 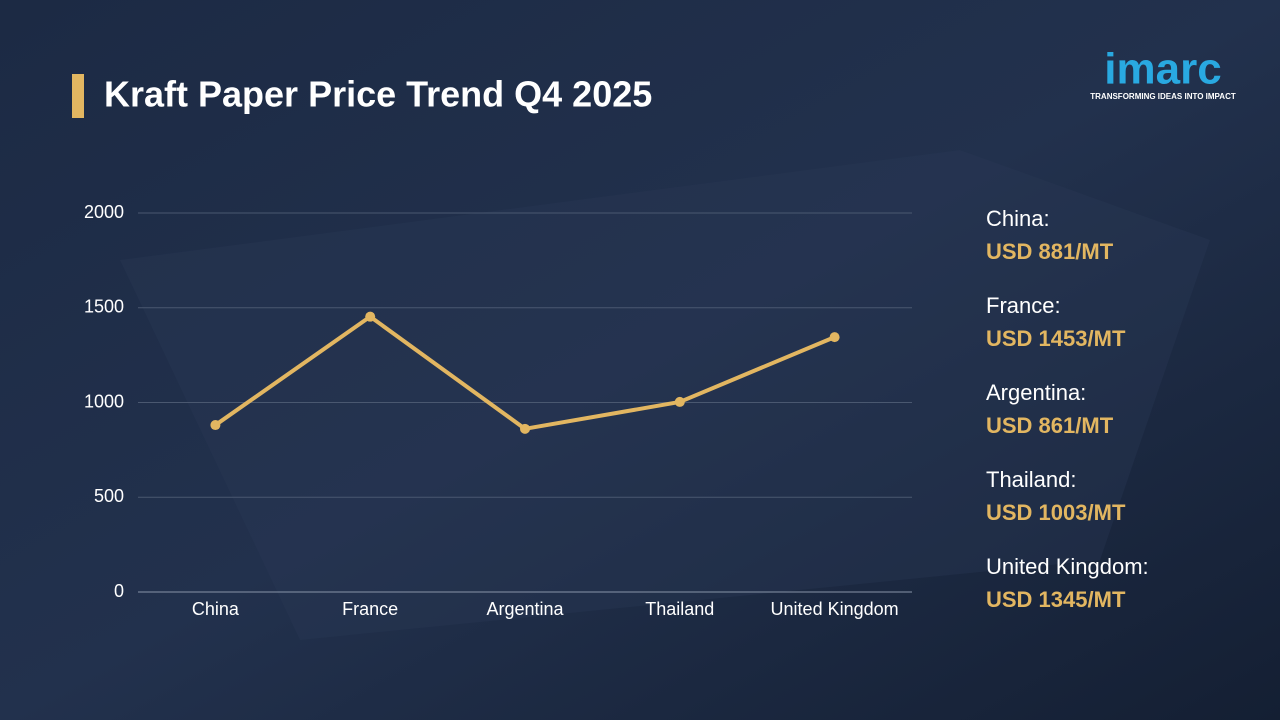 I want to click on y-tick-label: 1000, so click(x=104, y=401).